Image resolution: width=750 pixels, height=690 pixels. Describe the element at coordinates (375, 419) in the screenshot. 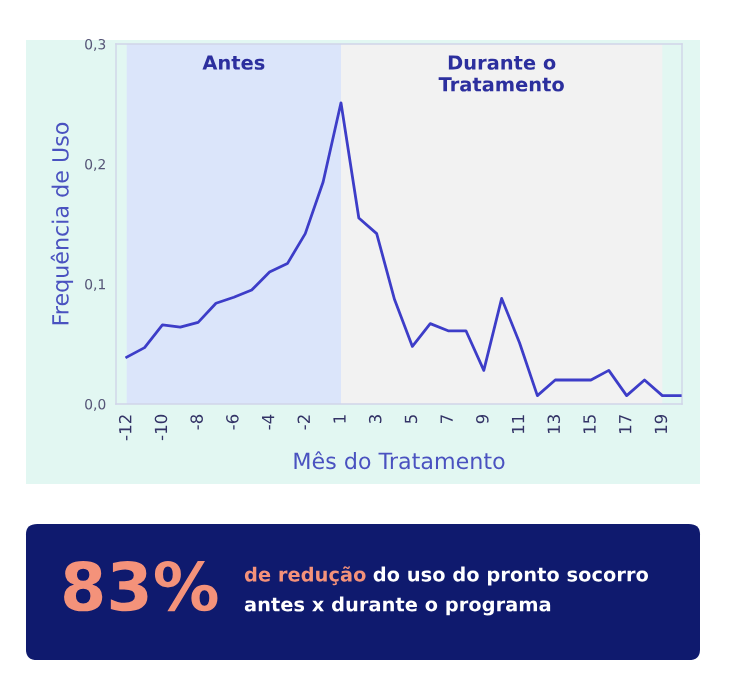

I see `x-tick-label: 3` at that location.